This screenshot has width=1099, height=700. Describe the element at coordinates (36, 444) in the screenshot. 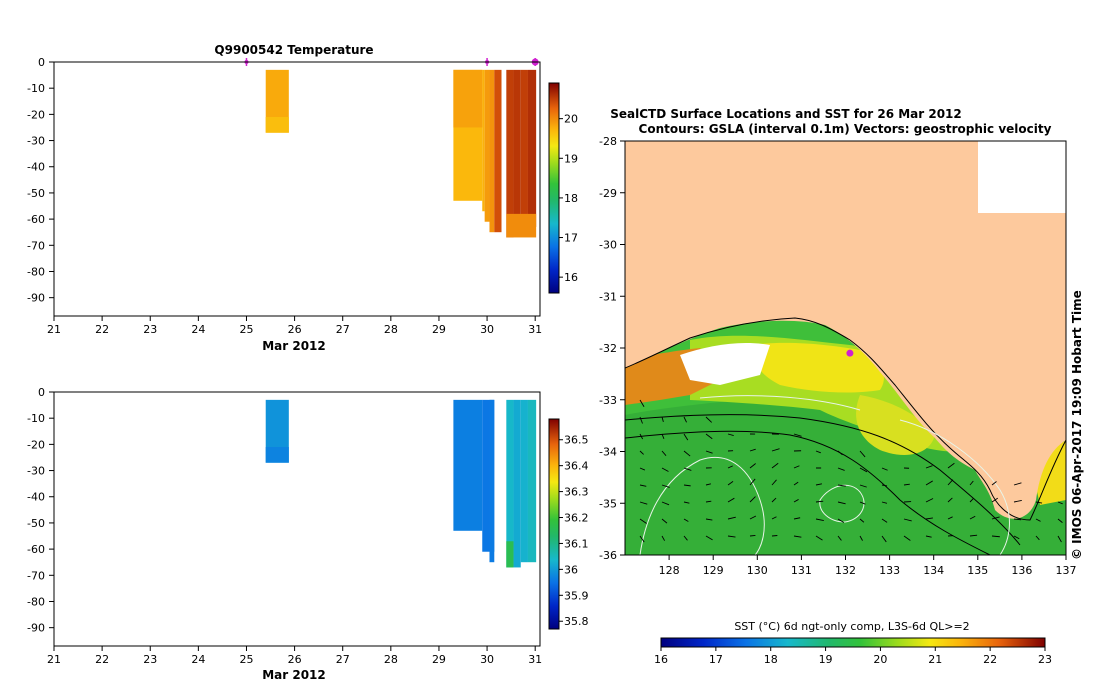

I see `y-tick-label: -20` at that location.